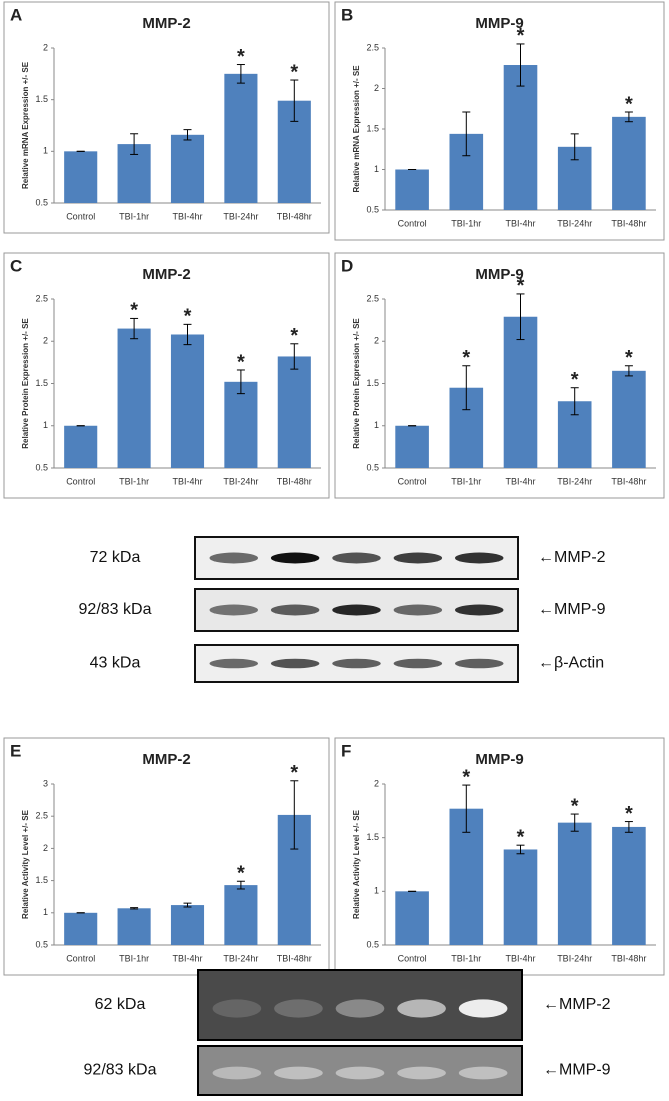  Describe the element at coordinates (115, 557) in the screenshot. I see `band-size-label: 72 kDa` at that location.